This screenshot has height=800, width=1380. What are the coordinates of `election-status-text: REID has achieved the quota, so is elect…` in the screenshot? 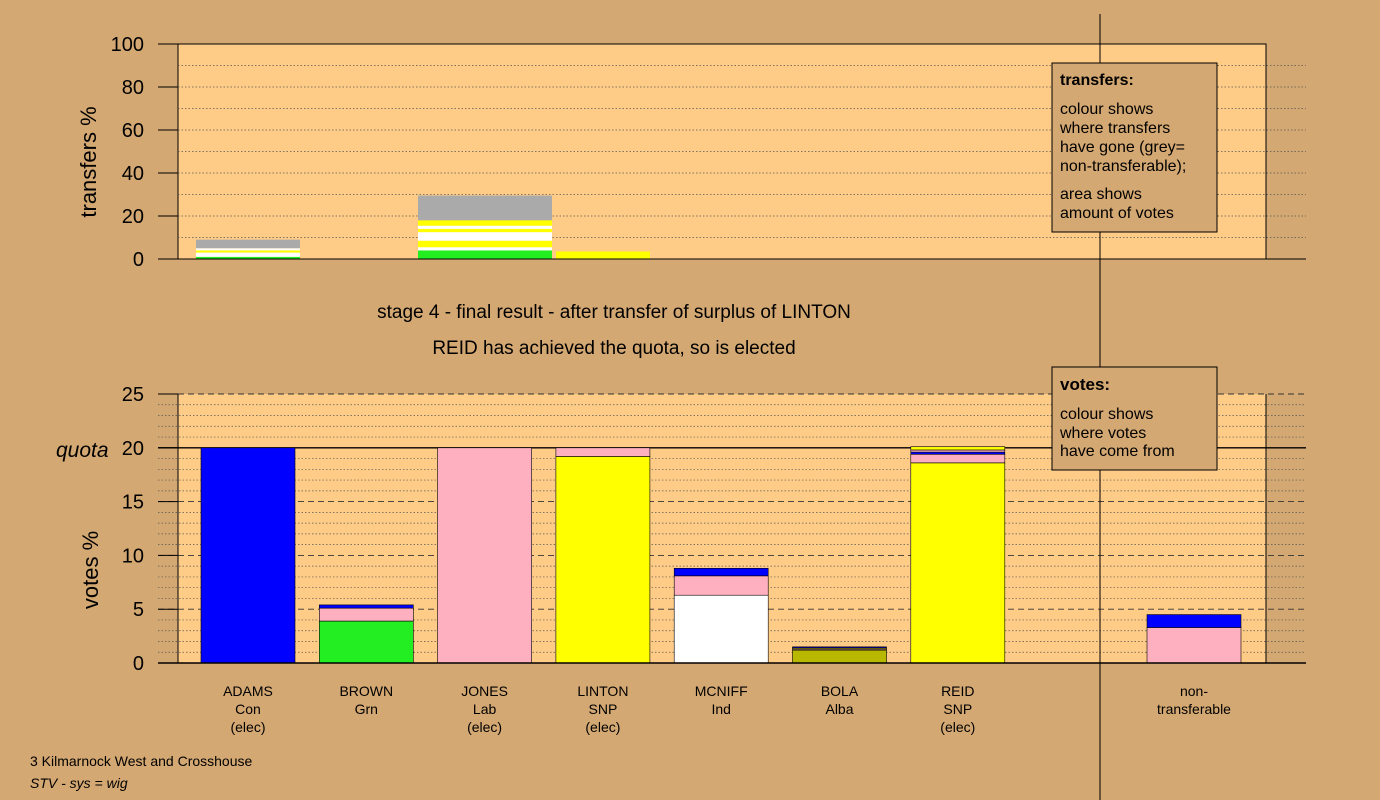 It's located at (613, 348).